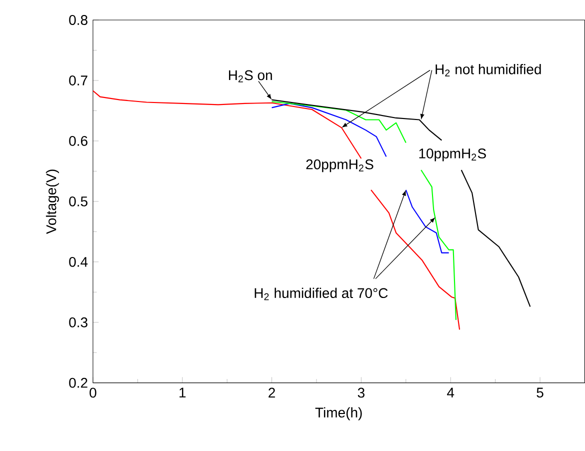 This screenshot has width=585, height=451. Describe the element at coordinates (78, 81) in the screenshot. I see `y-tick-label: 0.7` at that location.